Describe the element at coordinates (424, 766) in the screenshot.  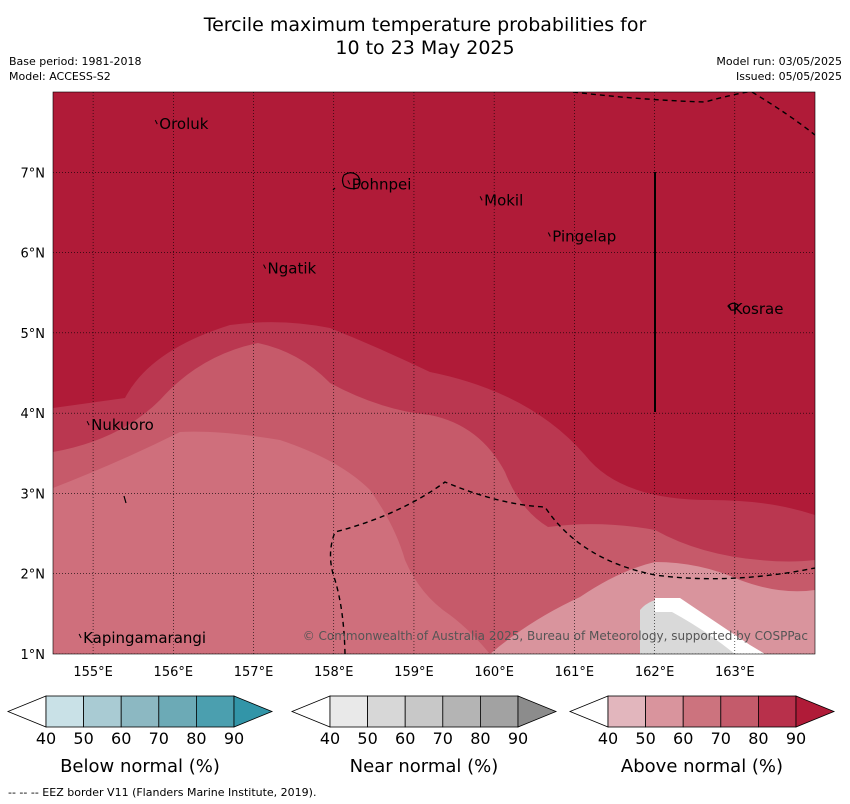
I see `colorbar-title: Near normal (%)` at that location.